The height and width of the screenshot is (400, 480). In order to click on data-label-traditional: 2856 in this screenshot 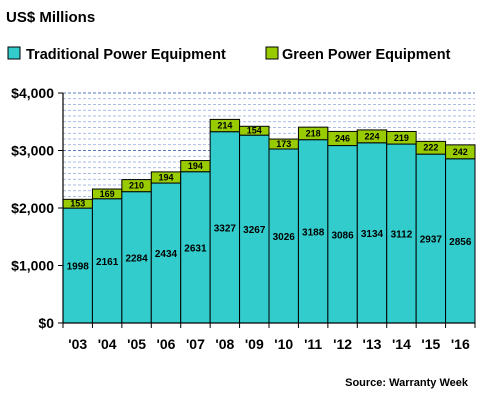, I will do `click(460, 242)`.